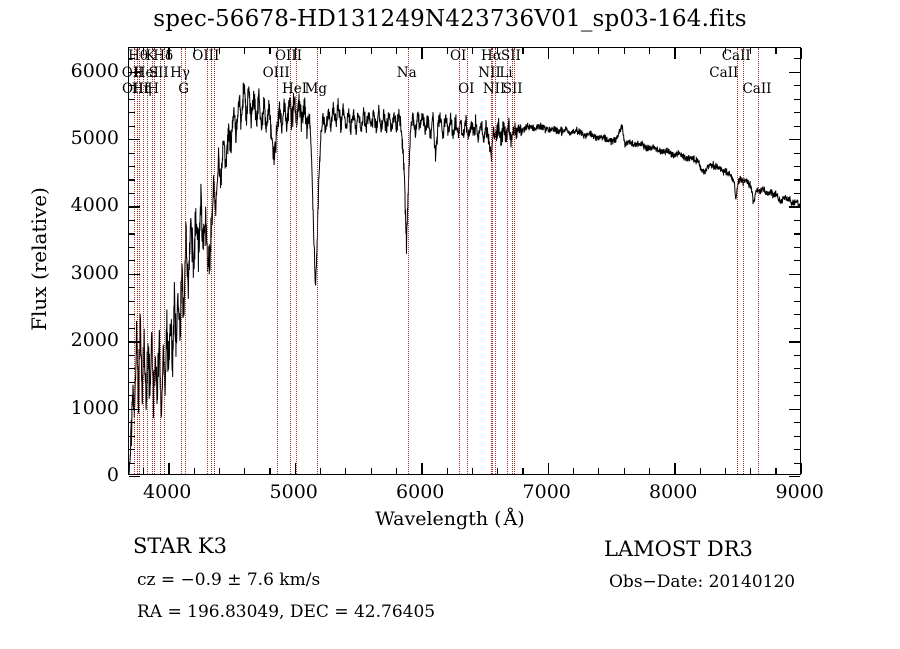 The width and height of the screenshot is (900, 649). What do you see at coordinates (293, 492) in the screenshot?
I see `x-tick-label: 5000` at bounding box center [293, 492].